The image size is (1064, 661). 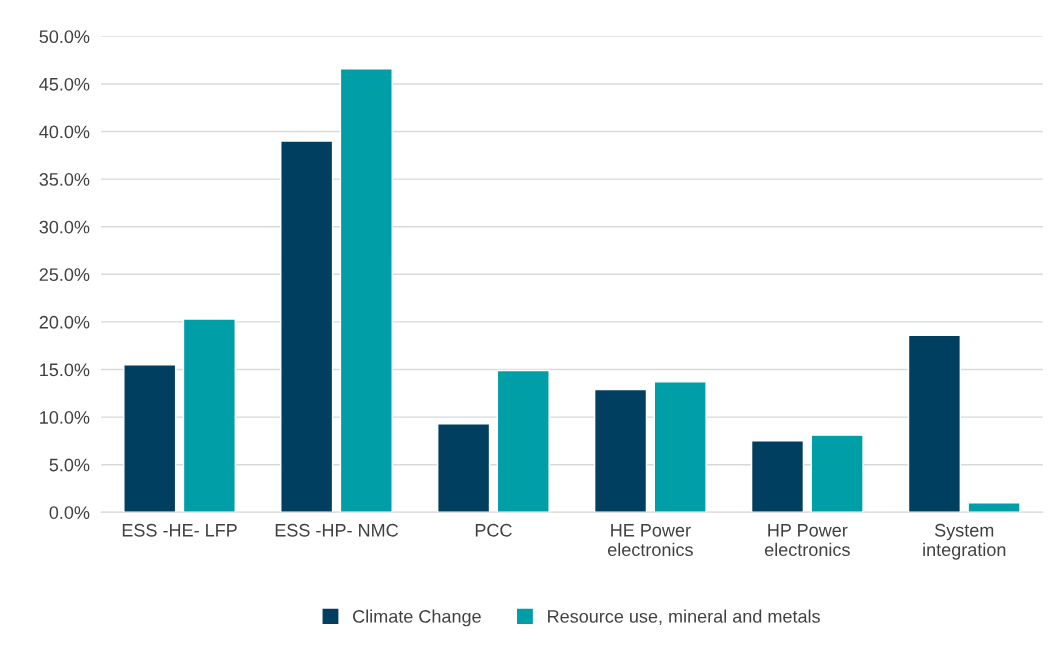 I want to click on y-tick-label: 40.0%, so click(x=64, y=132).